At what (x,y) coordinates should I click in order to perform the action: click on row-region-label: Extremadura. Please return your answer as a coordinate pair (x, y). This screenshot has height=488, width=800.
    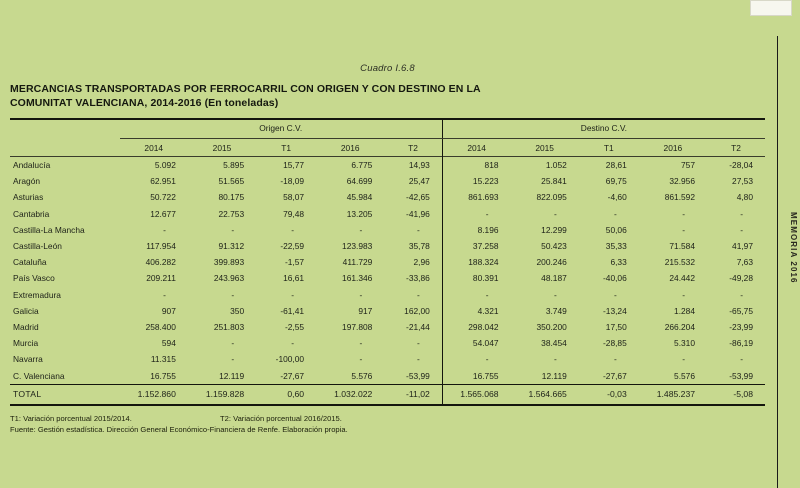
    Looking at the image, I should click on (37, 294).